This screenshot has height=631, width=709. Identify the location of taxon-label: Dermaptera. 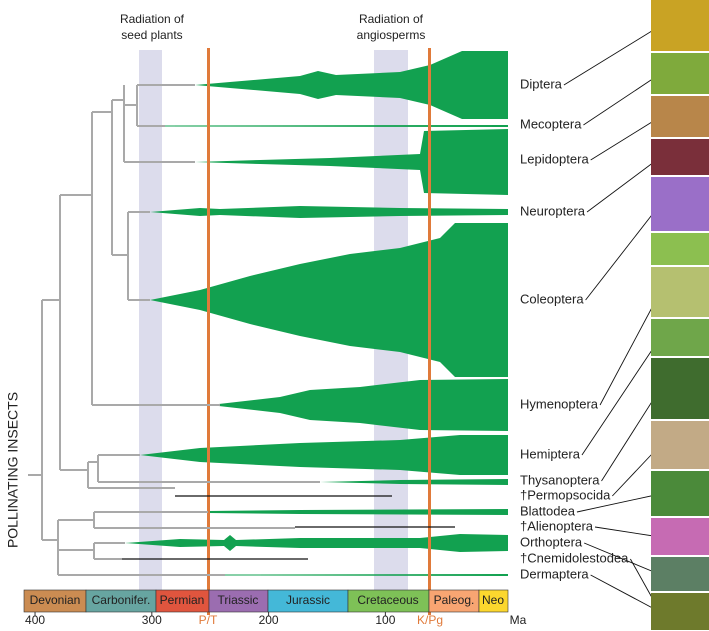
(554, 573).